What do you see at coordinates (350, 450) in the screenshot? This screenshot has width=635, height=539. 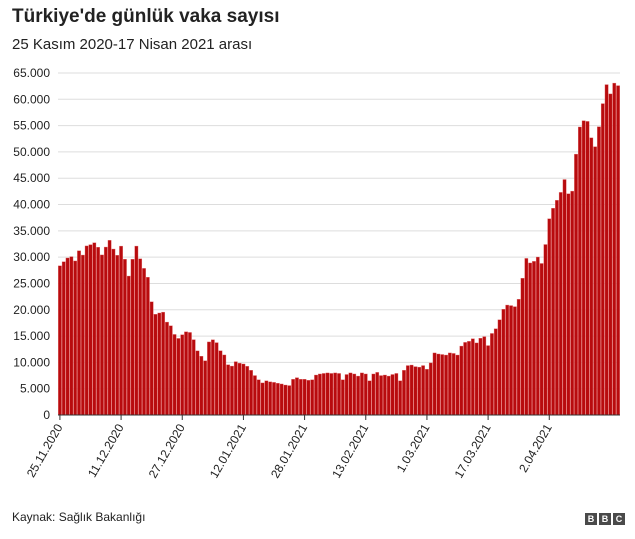 I see `x-tick-label: 13.02.2021` at bounding box center [350, 450].